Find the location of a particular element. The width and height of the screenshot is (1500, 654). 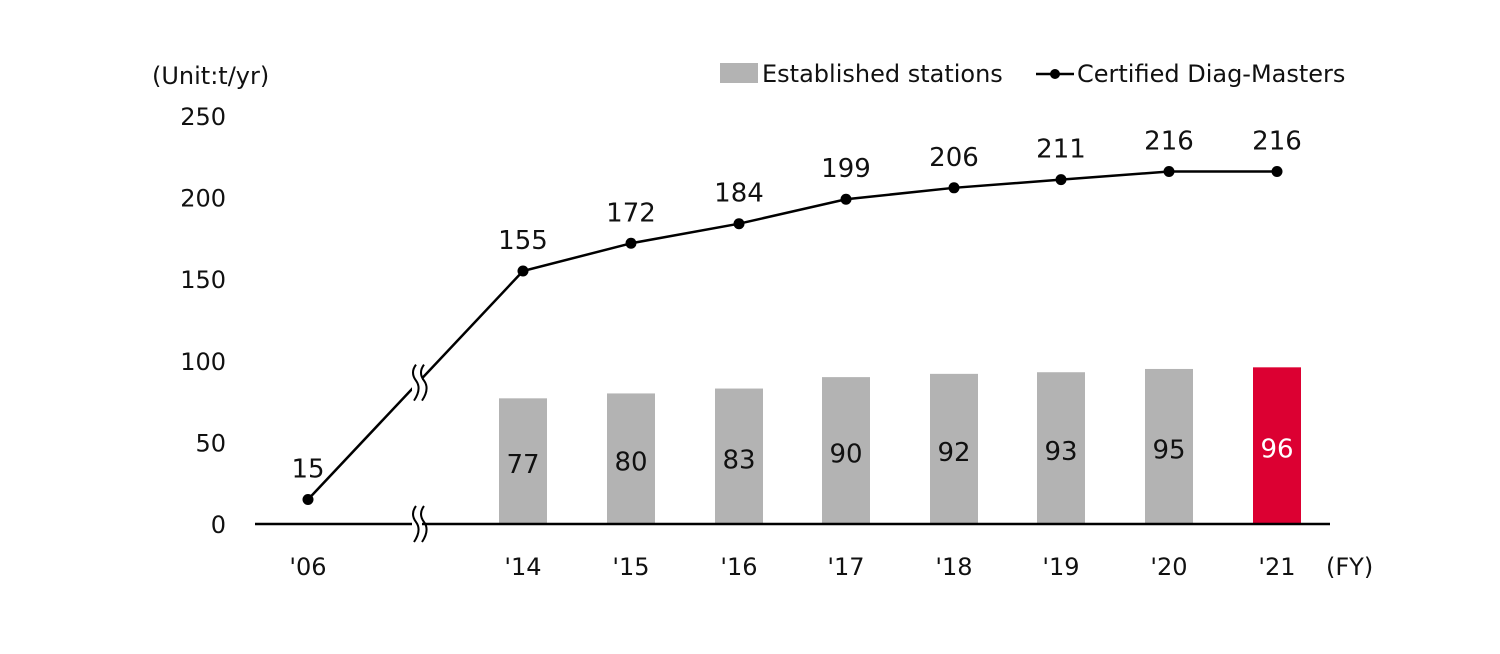

line-data-label: 211 is located at coordinates (1061, 150).